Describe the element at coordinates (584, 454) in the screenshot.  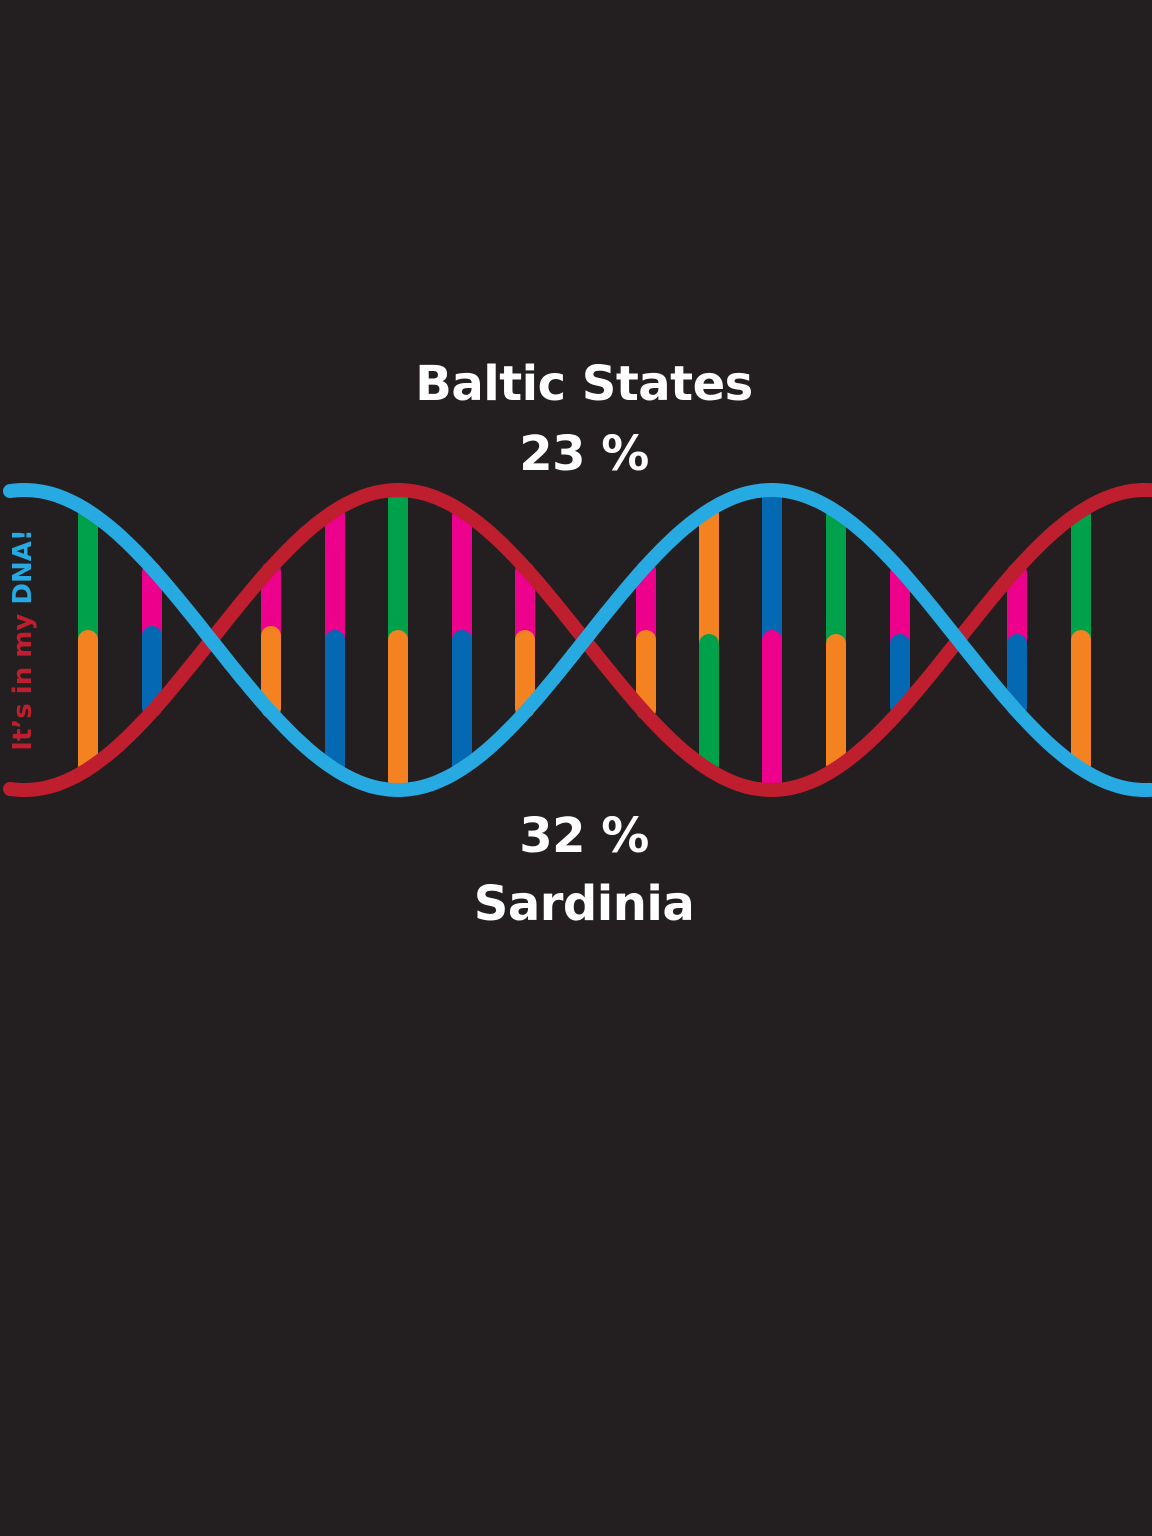
I see `top-percent-label: 23 %` at that location.